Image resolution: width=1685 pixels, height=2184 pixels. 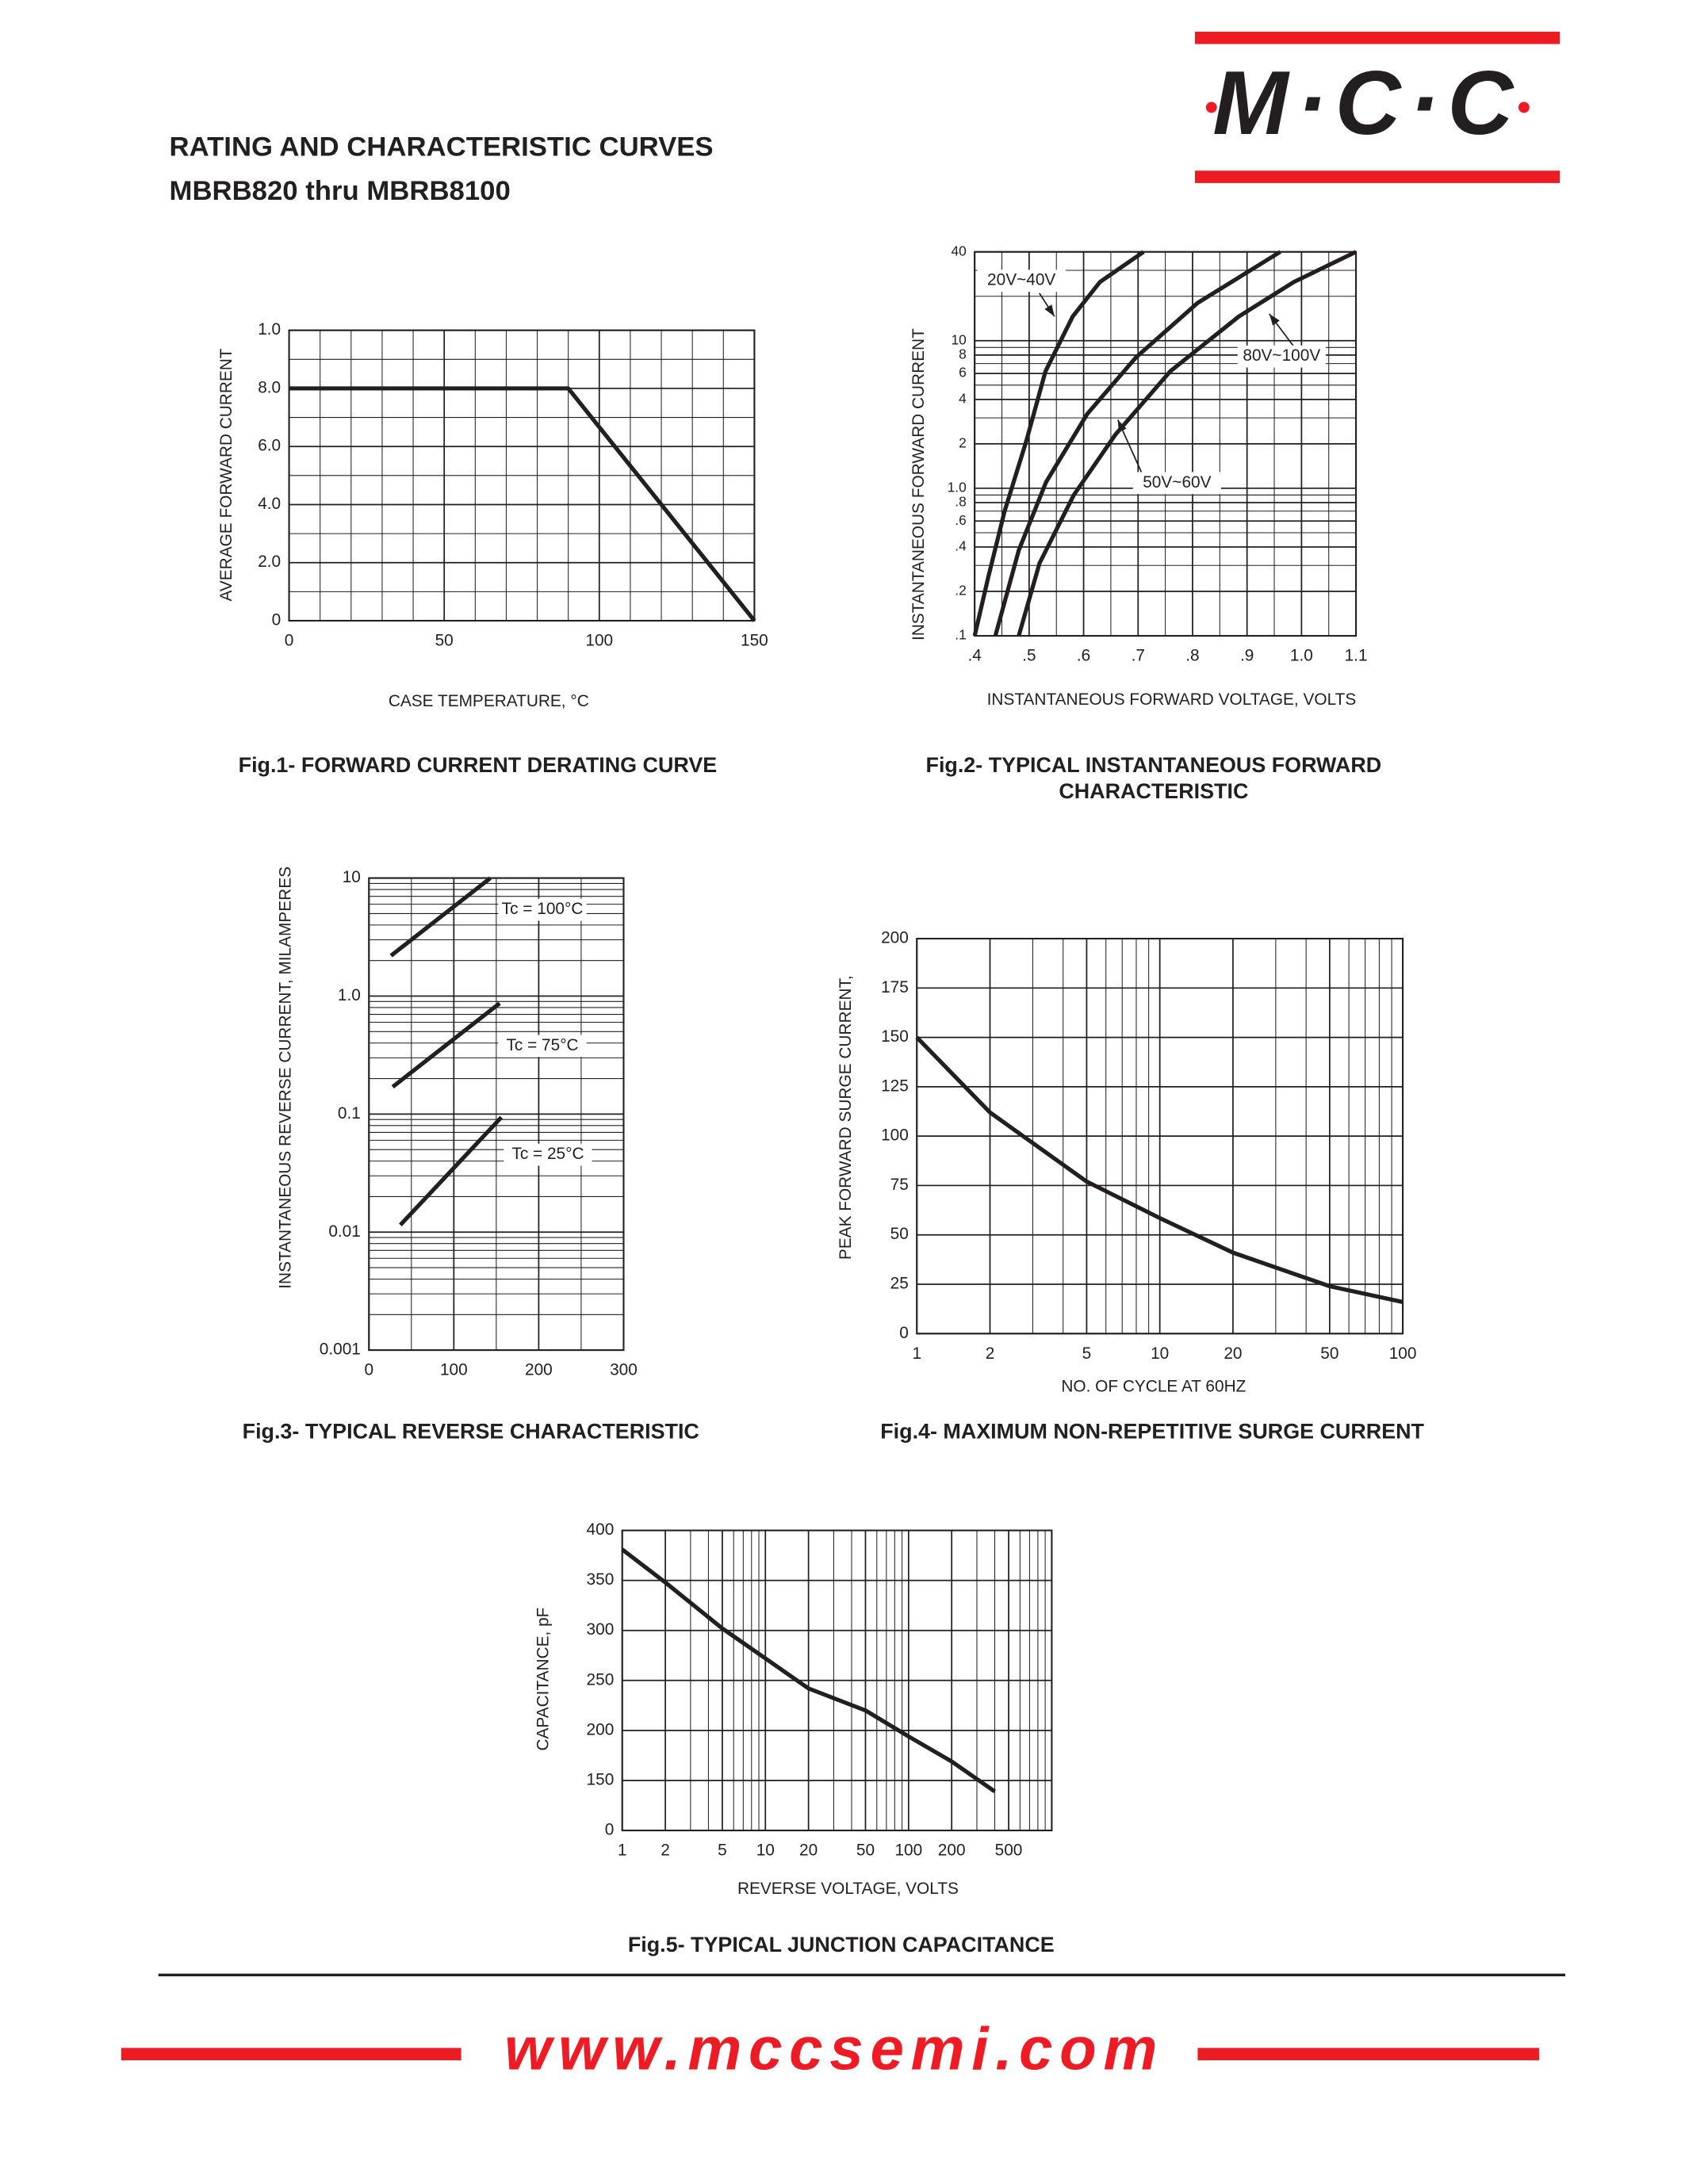 I want to click on y-tick-label: 100, so click(x=895, y=1135).